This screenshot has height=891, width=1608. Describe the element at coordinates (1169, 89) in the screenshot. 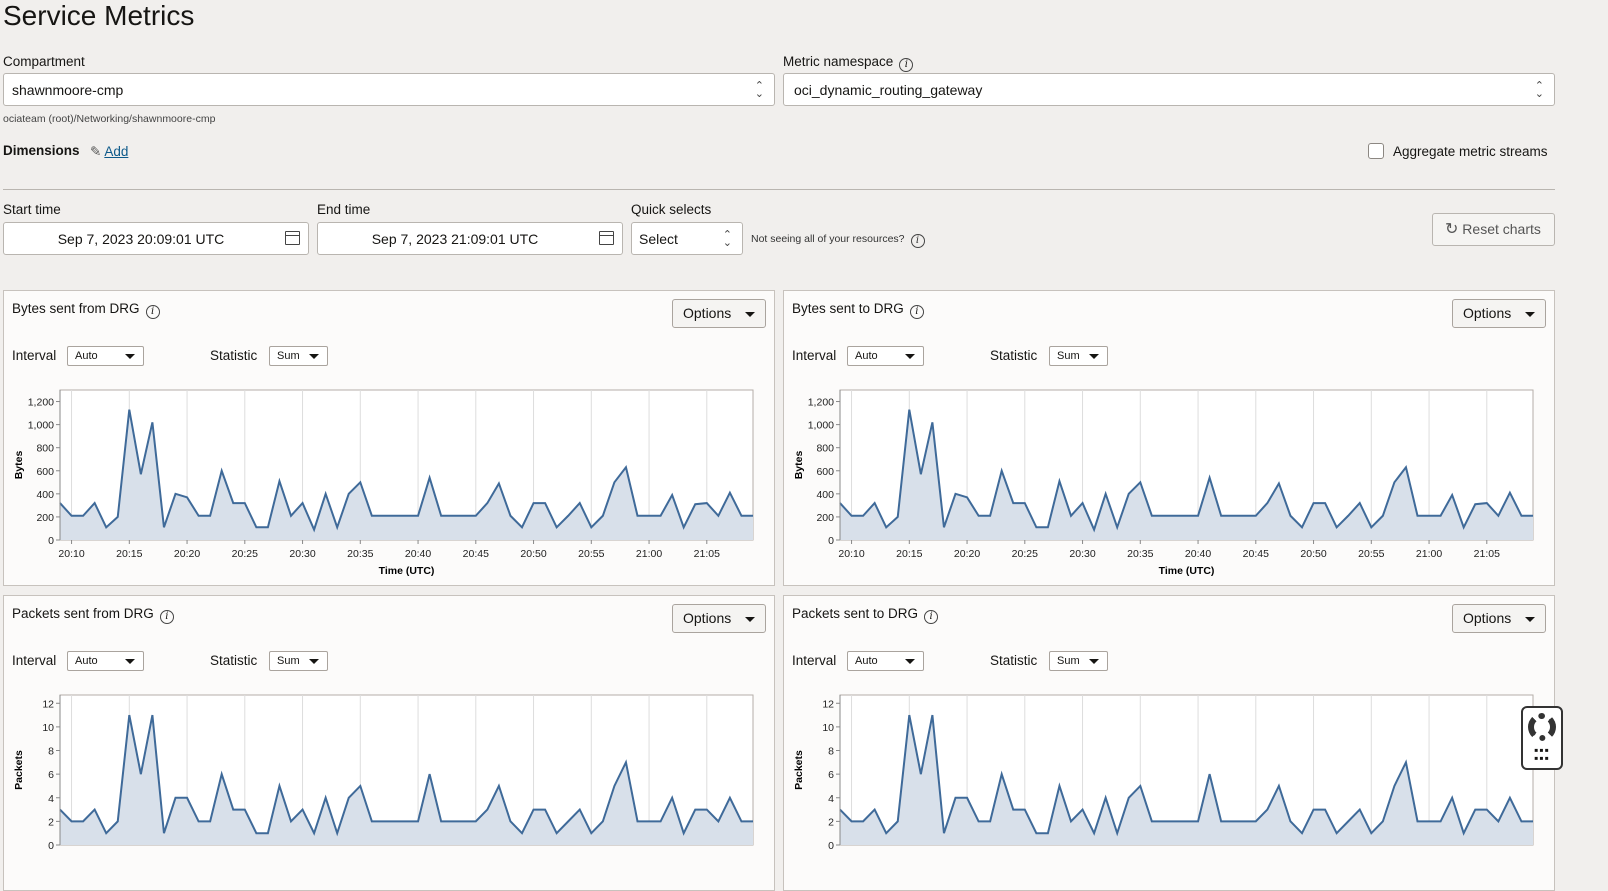

I see `namespace-select: oci_dynamic_routing_gateway ⌃⌄` at that location.